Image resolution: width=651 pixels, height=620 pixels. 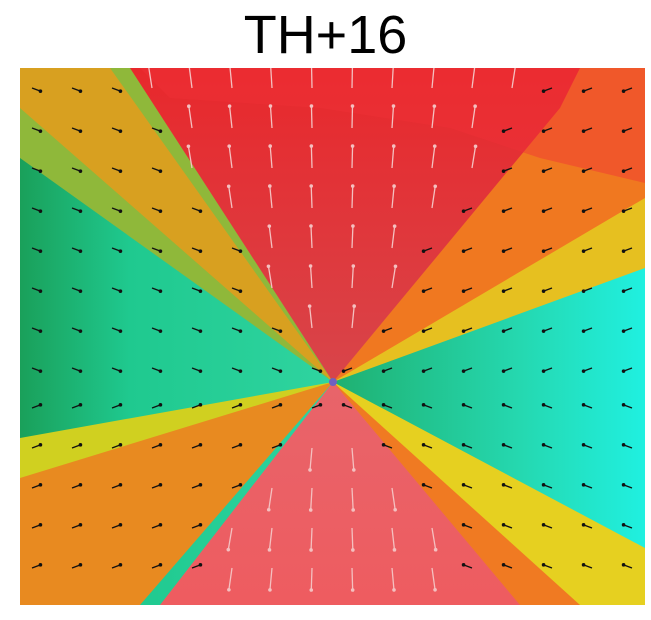 I want to click on figure-title: TH+16, so click(x=325, y=35).